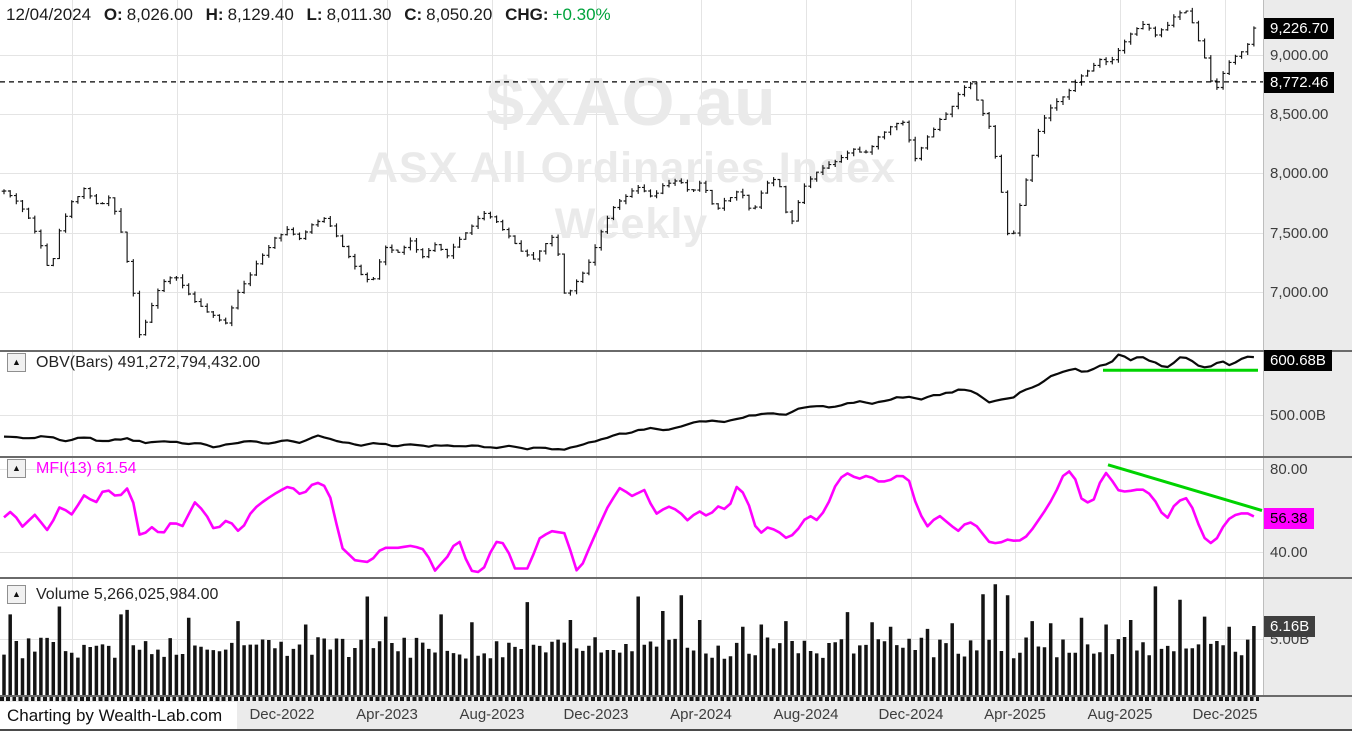  I want to click on volume-panel-label: Volume 5,266,025,984.00, so click(127, 594).